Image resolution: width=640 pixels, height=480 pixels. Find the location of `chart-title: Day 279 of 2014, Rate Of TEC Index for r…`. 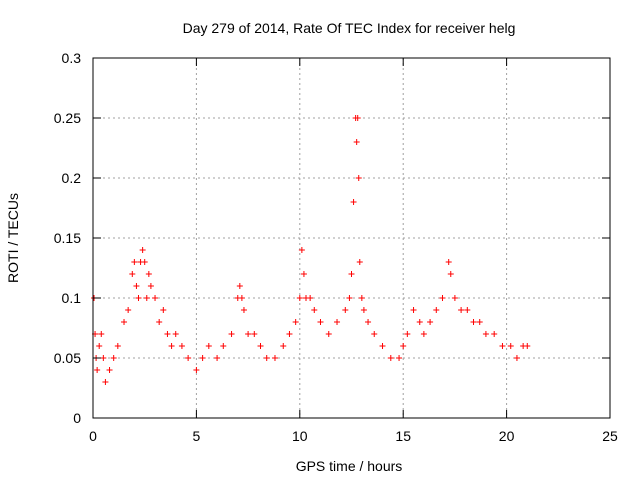

chart-title: Day 279 of 2014, Rate Of TEC Index for r… is located at coordinates (349, 28).